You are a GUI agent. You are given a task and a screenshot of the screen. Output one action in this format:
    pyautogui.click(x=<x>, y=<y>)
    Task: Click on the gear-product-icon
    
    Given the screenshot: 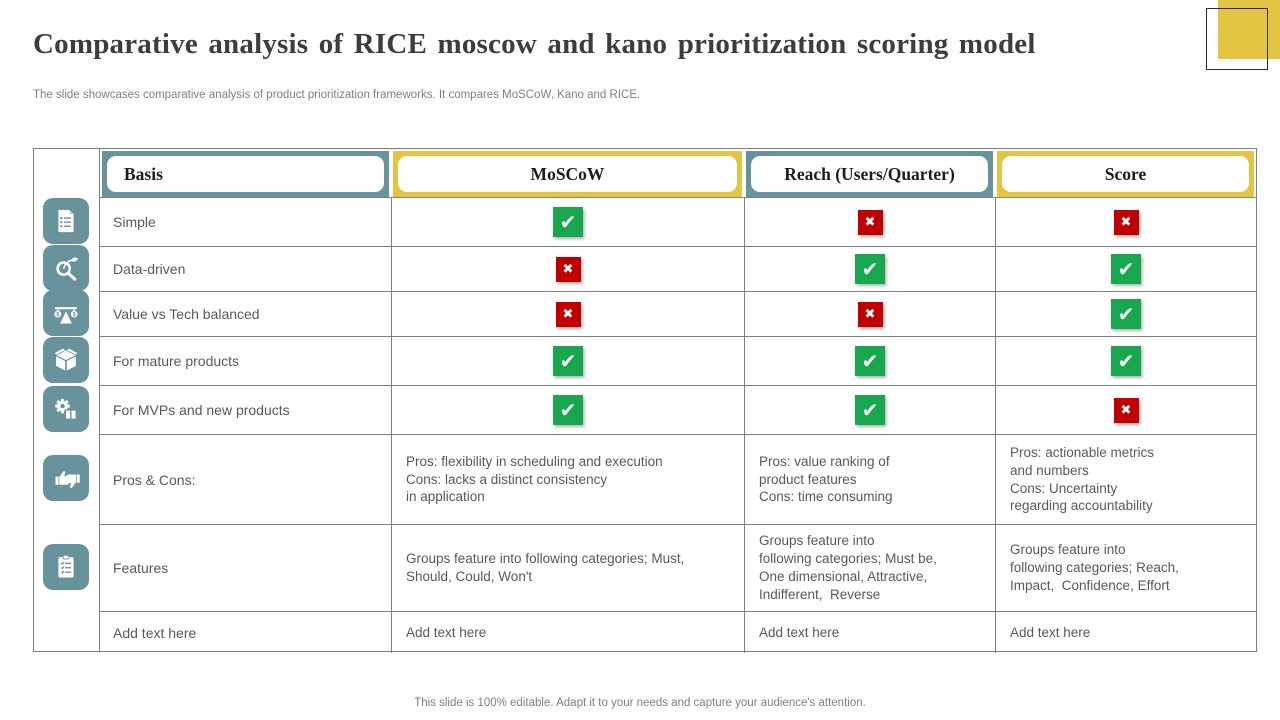 What is the action you would take?
    pyautogui.click(x=66, y=409)
    